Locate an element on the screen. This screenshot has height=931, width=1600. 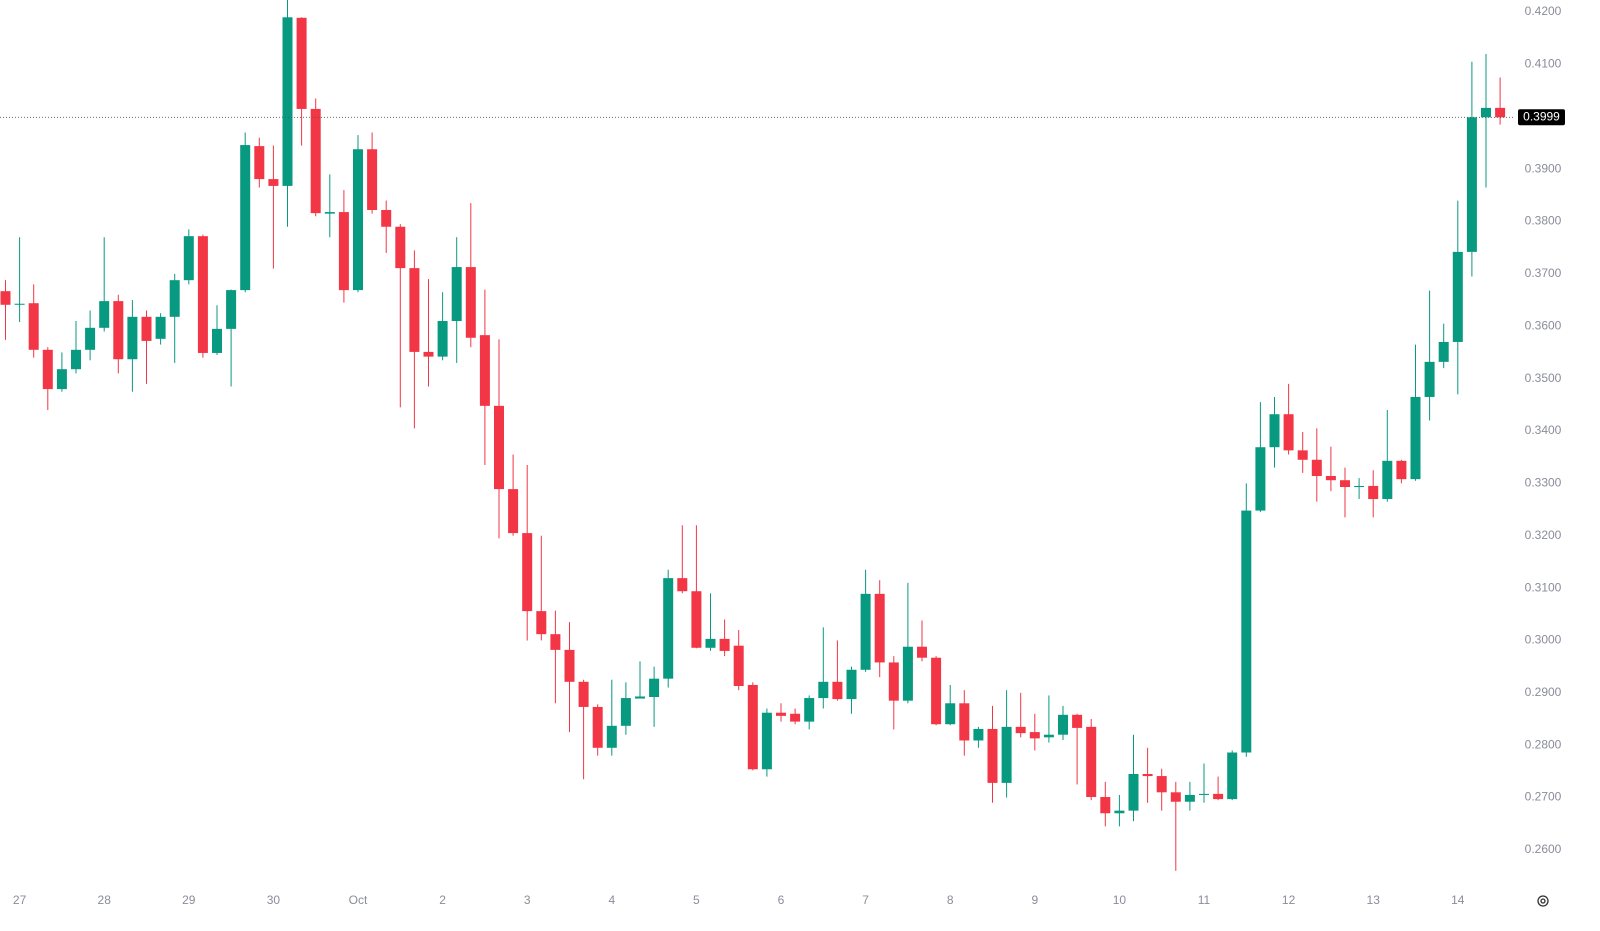
gear-outer is located at coordinates (1543, 901).